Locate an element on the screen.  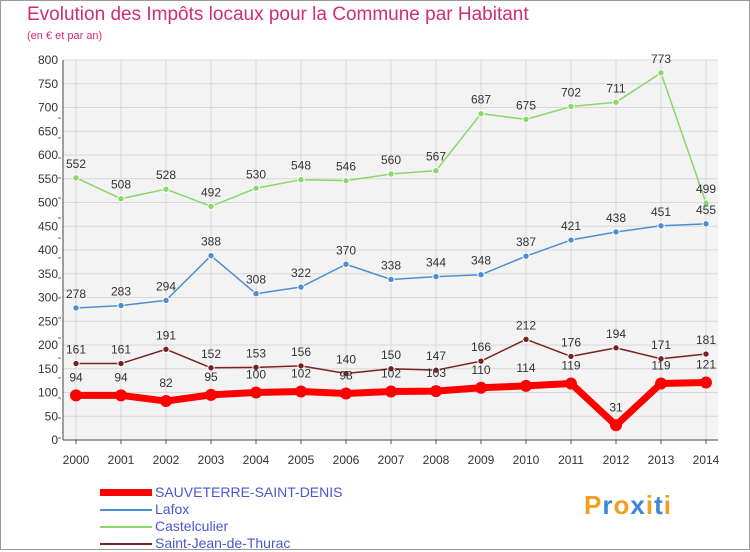
data-label-2: 508 is located at coordinates (121, 185).